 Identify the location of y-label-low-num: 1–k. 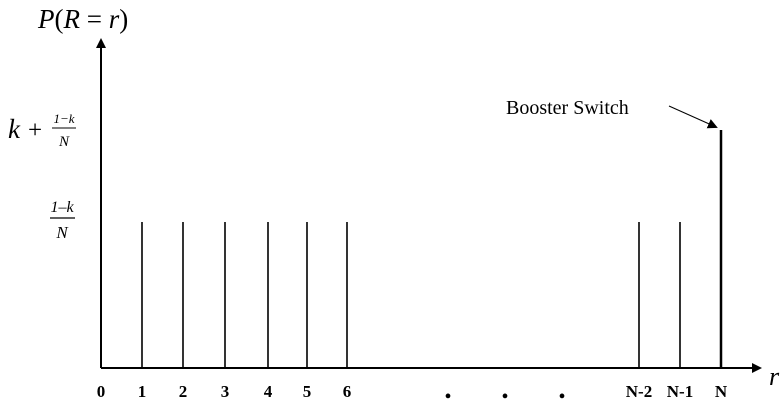
(62, 207).